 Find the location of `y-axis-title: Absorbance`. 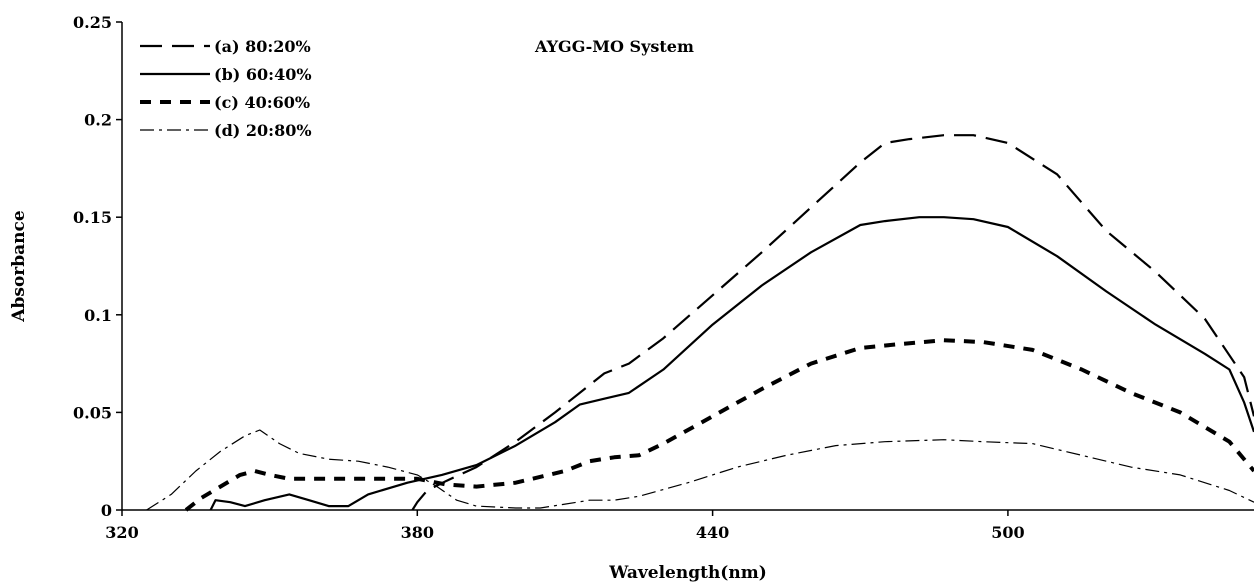

y-axis-title: Absorbance is located at coordinates (19, 266).